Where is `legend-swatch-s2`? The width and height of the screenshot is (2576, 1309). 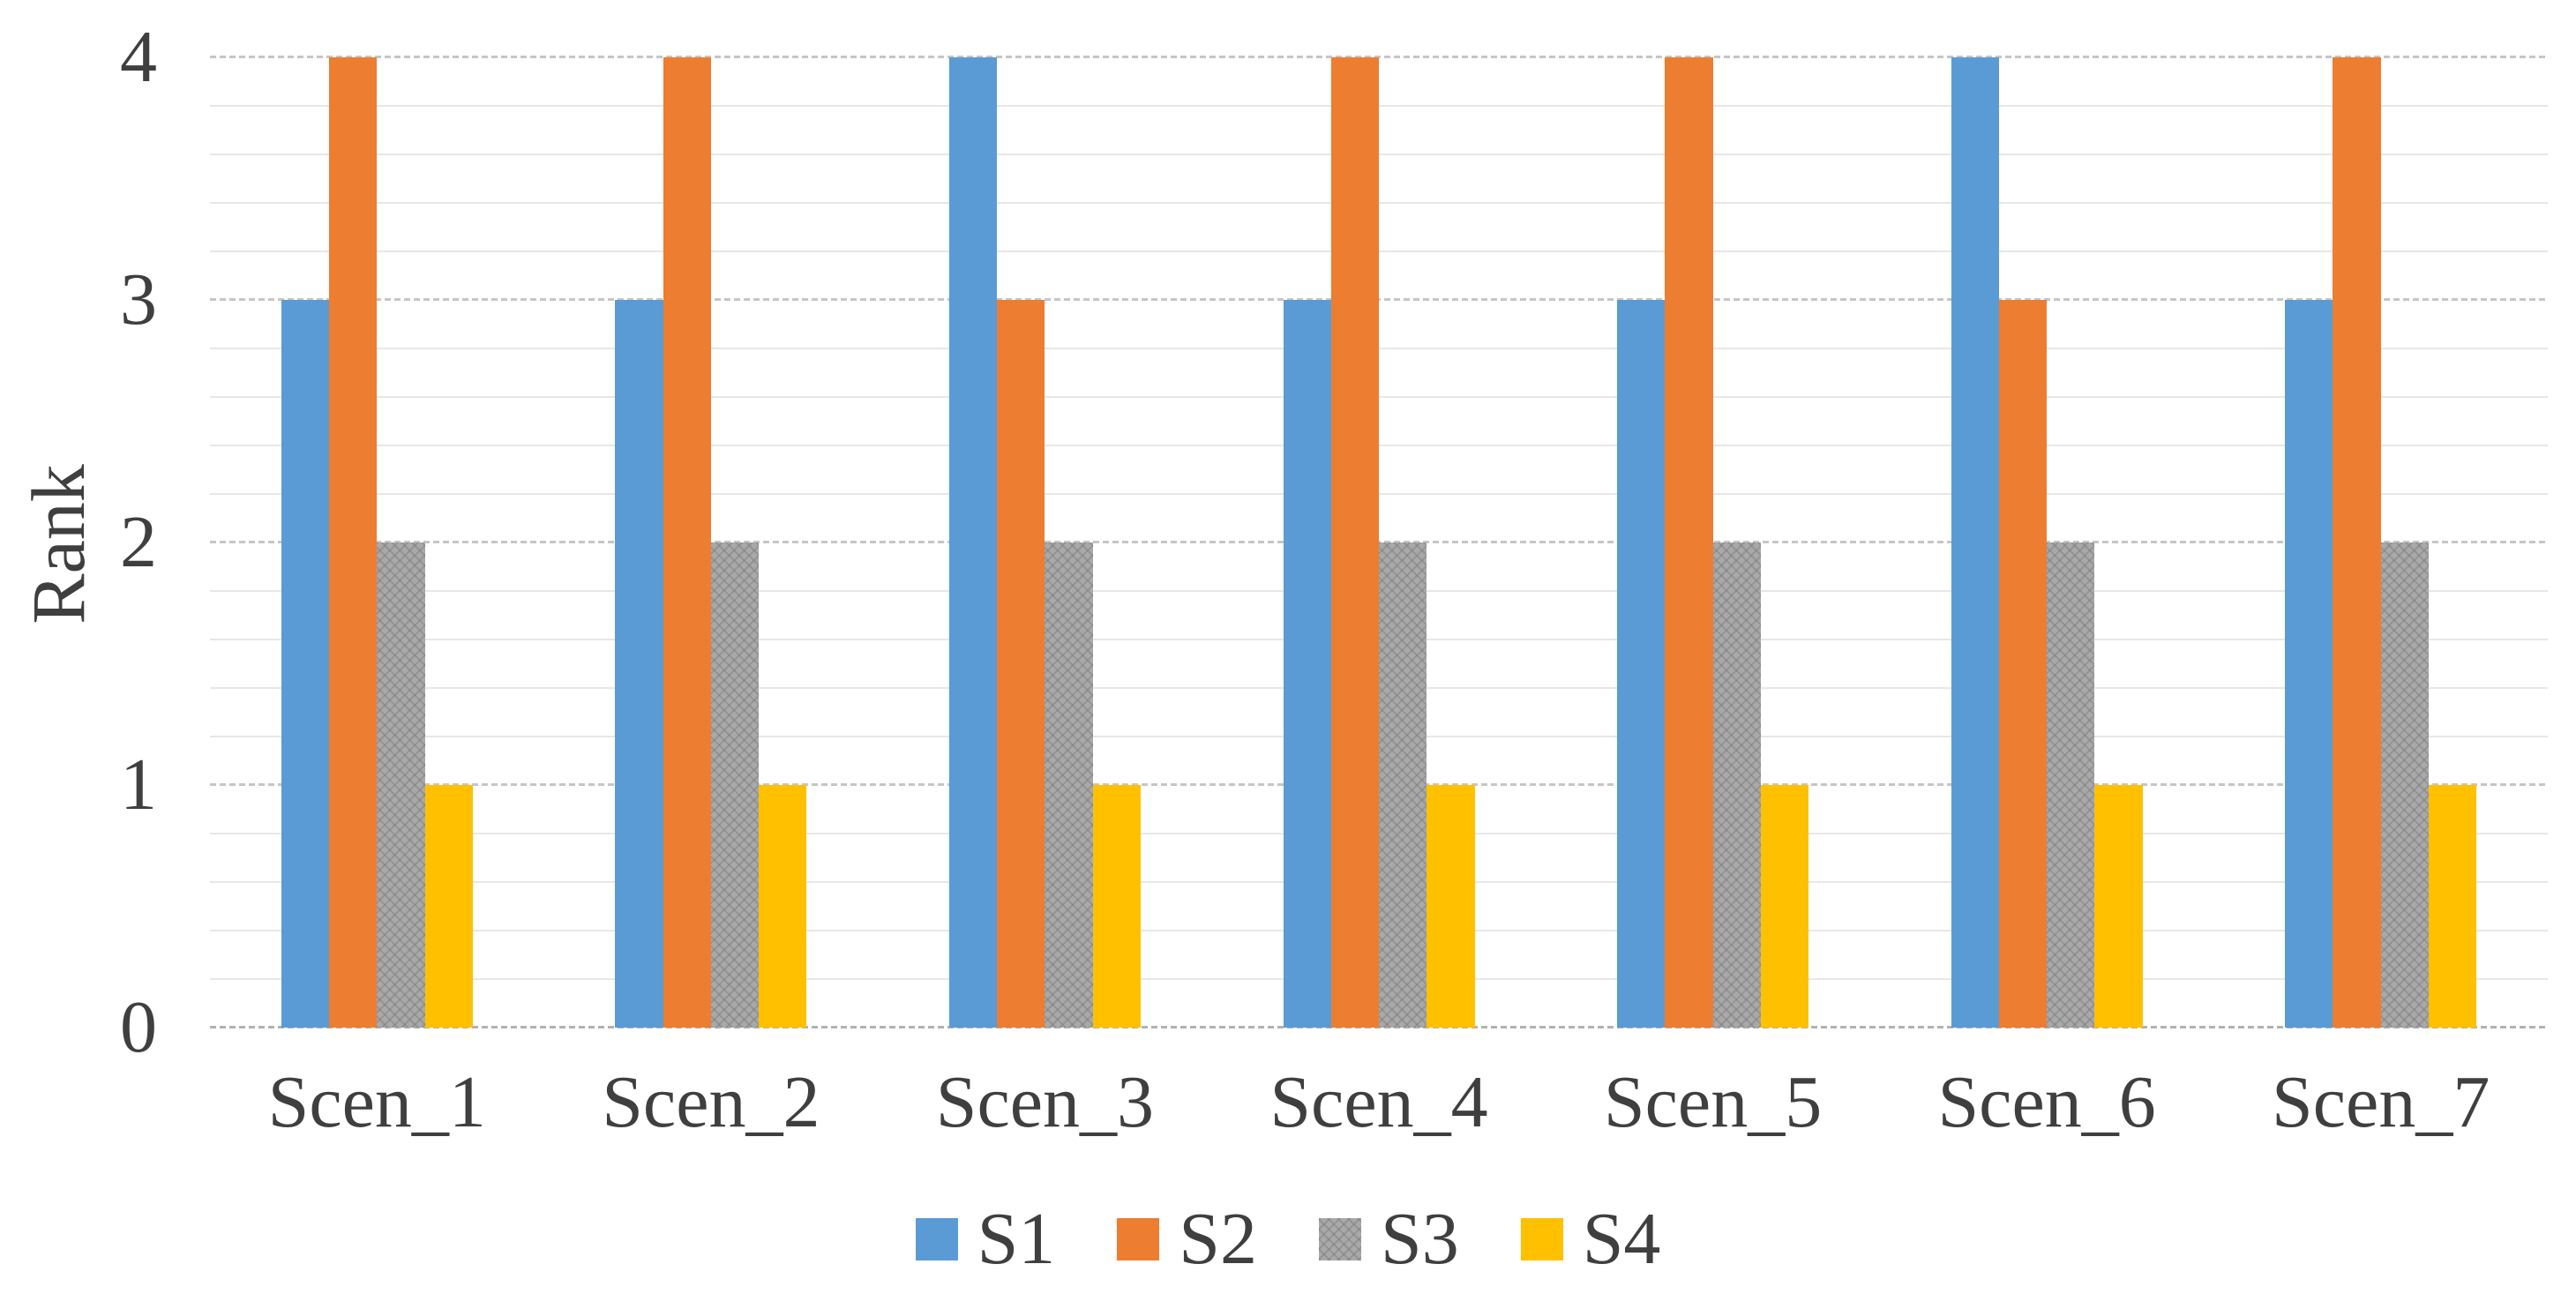 legend-swatch-s2 is located at coordinates (1139, 1239).